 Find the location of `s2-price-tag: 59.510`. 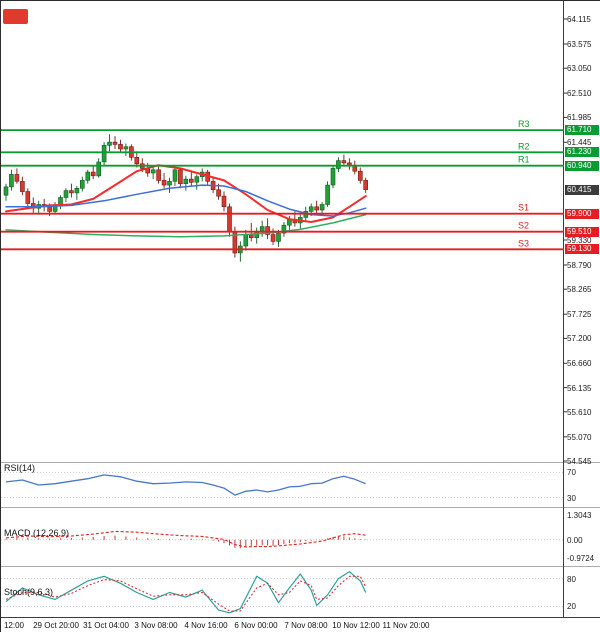

s2-price-tag: 59.510 is located at coordinates (582, 232).